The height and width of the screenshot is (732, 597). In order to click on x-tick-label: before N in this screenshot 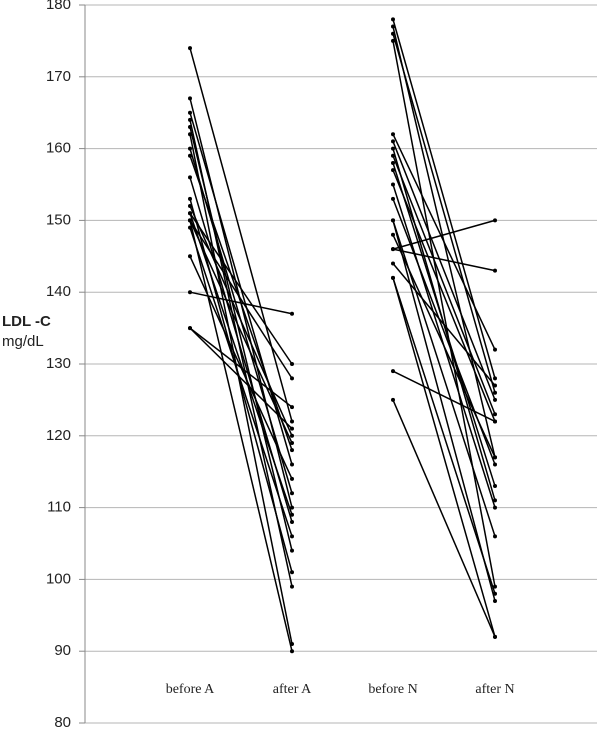, I will do `click(392, 689)`.